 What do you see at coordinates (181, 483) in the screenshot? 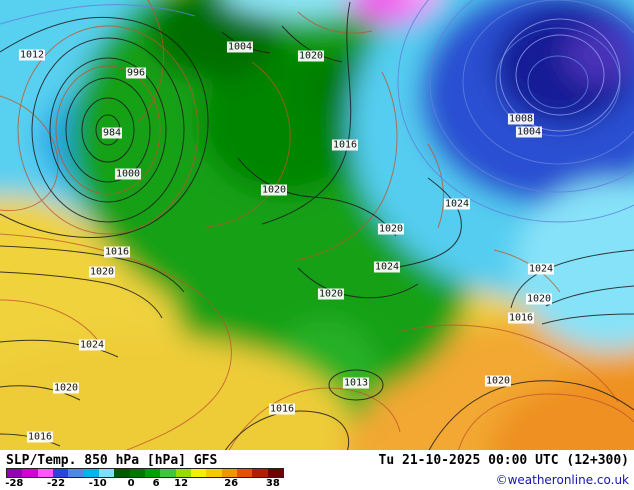
I see `legend-tick: 12` at bounding box center [181, 483].